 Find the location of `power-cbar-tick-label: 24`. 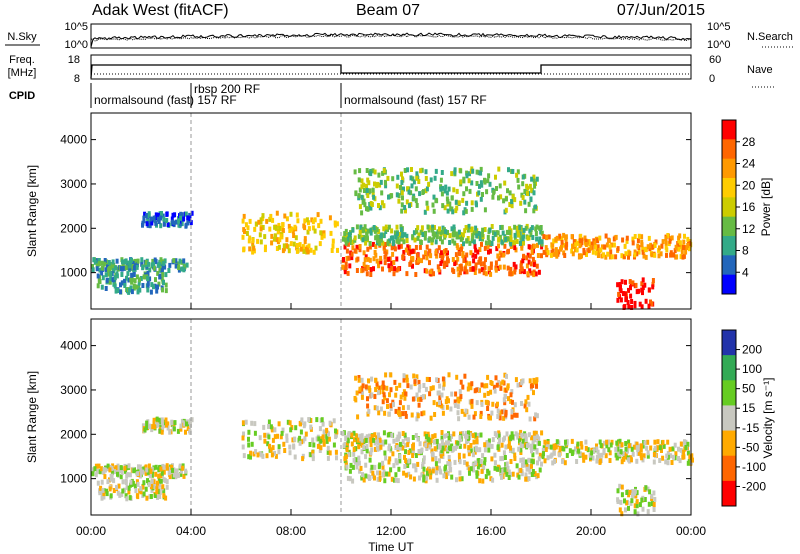

power-cbar-tick-label: 24 is located at coordinates (749, 164).